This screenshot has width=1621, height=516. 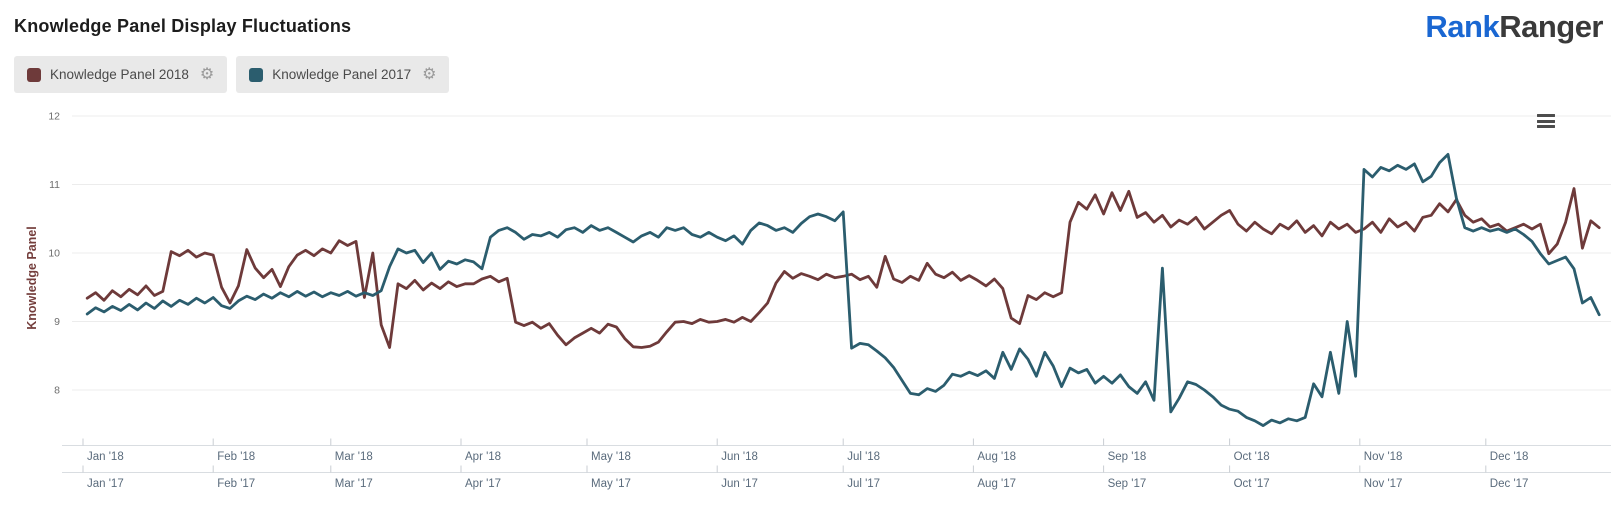 What do you see at coordinates (54, 254) in the screenshot?
I see `y-tick-label: 10` at bounding box center [54, 254].